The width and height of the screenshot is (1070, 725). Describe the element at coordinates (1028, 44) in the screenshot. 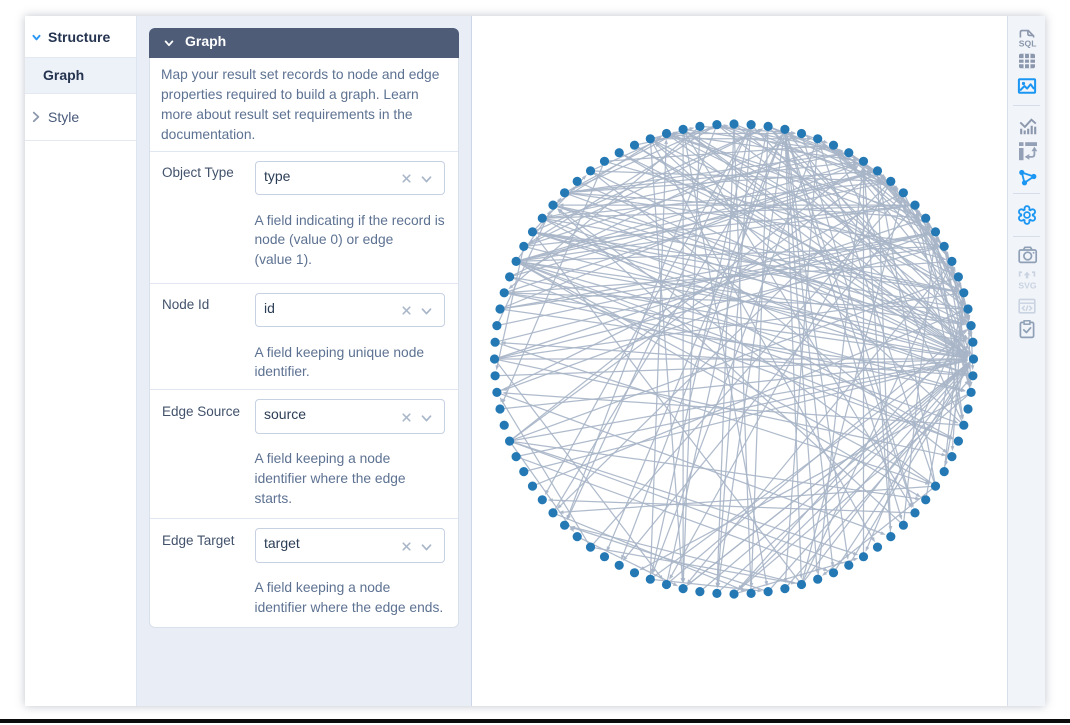

I see `svg-text: SQL` at that location.